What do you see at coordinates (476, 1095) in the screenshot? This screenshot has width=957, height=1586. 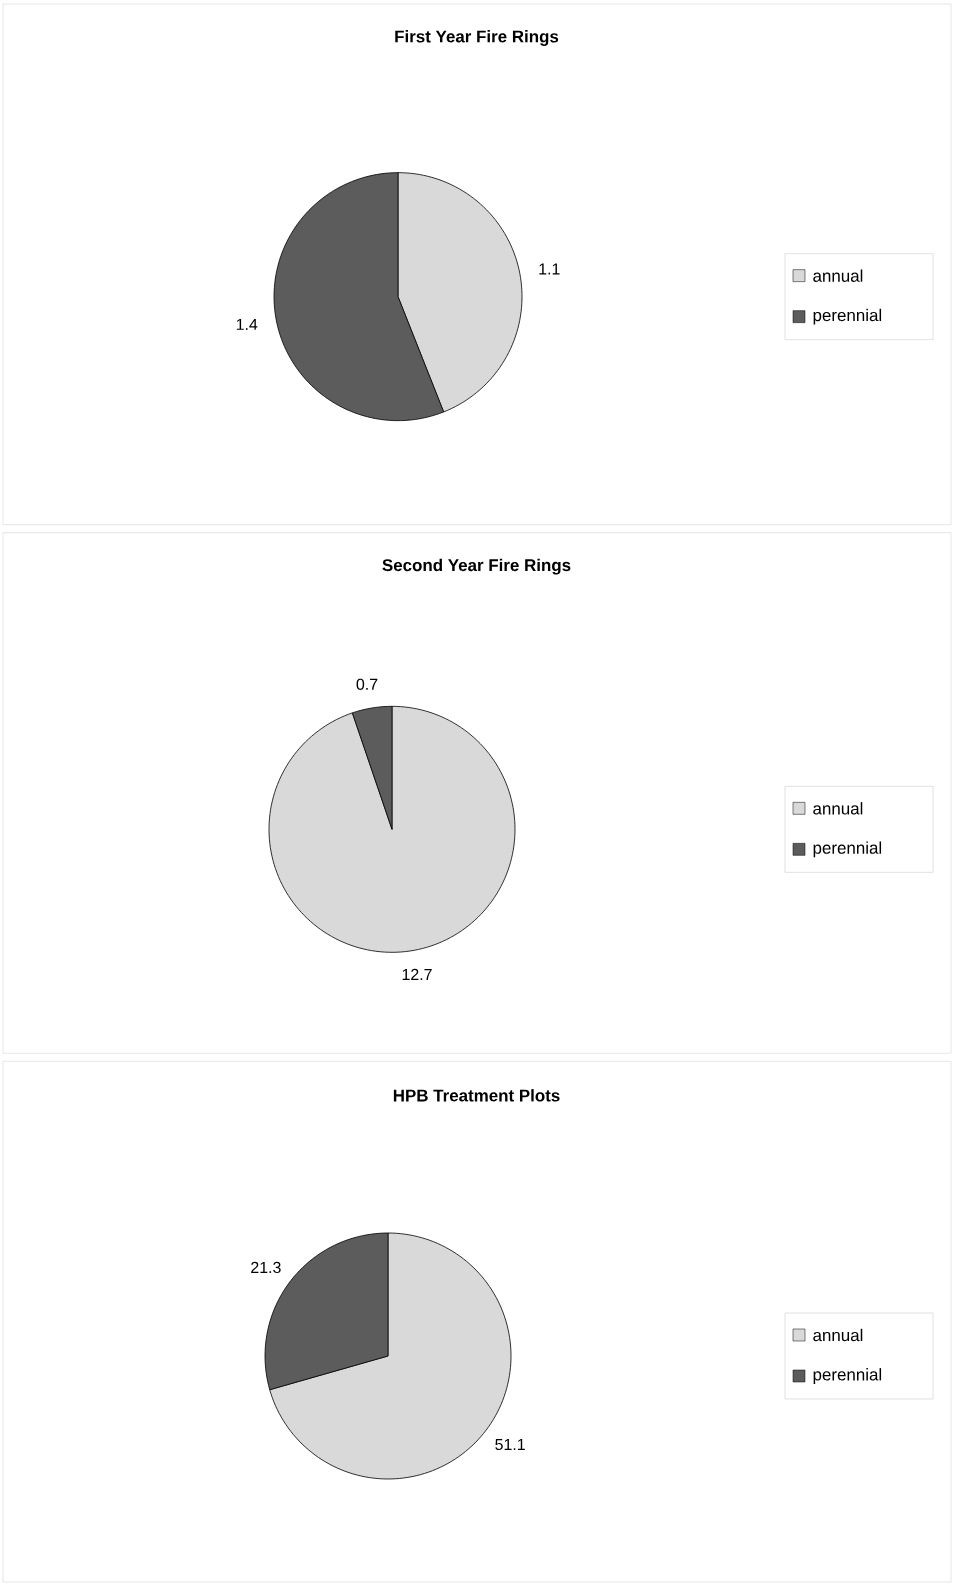 I see `chart-title: HPB Treatment Plots` at bounding box center [476, 1095].